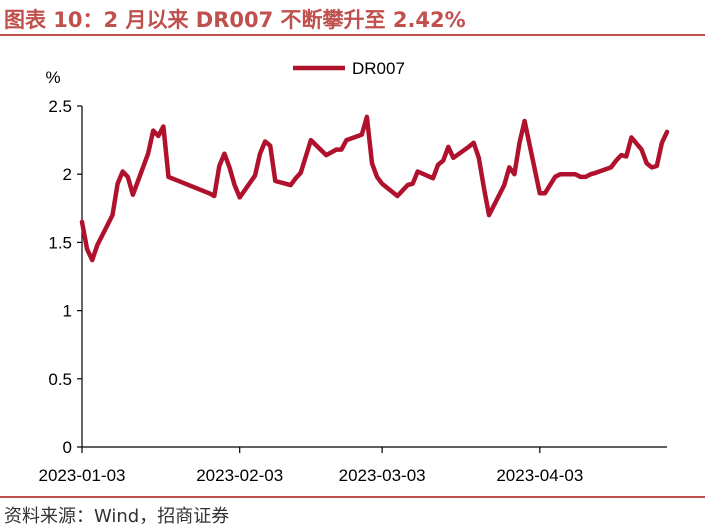 This screenshot has height=528, width=705. Describe the element at coordinates (382, 475) in the screenshot. I see `x-tick-label: 2023-03-03` at that location.